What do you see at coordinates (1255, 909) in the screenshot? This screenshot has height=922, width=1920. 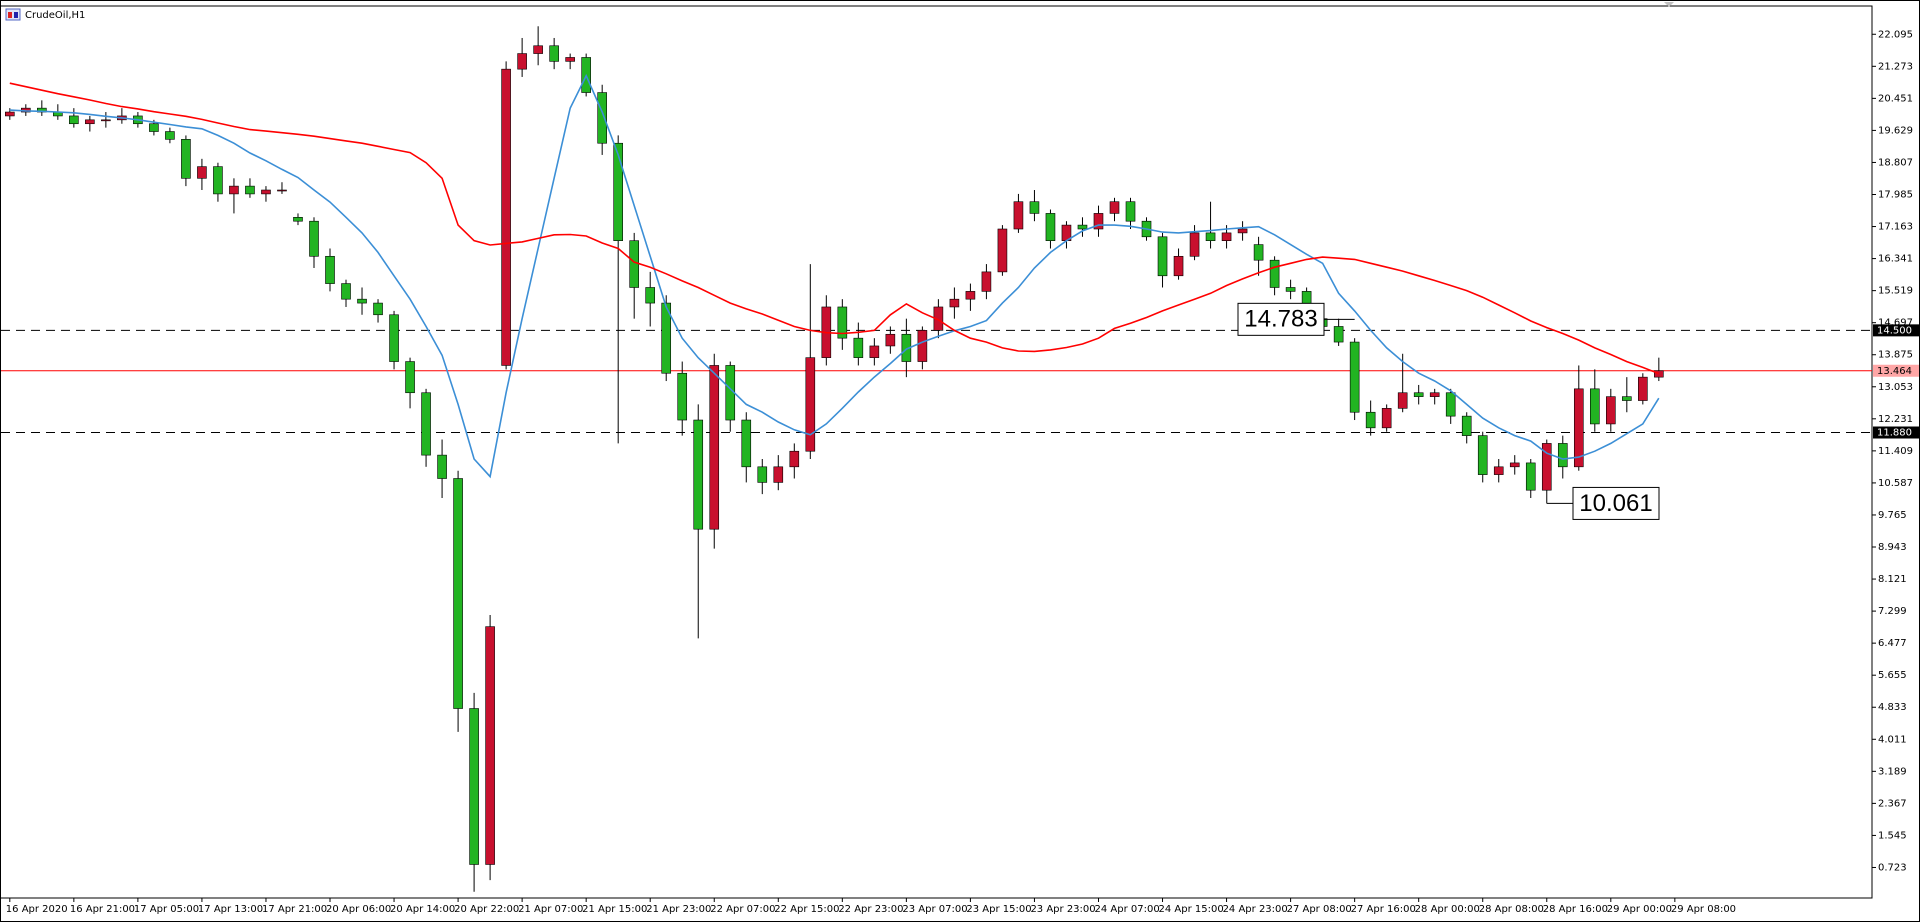 I see `x-tick-label: 24 Apr 23:00` at bounding box center [1255, 909].